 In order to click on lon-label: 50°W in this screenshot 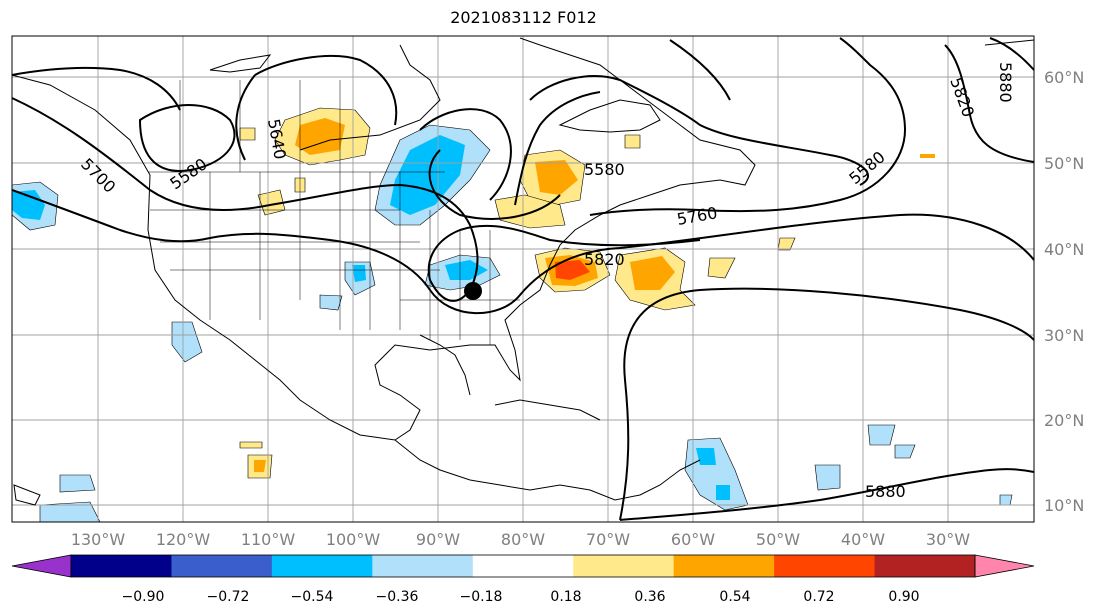, I will do `click(778, 539)`.